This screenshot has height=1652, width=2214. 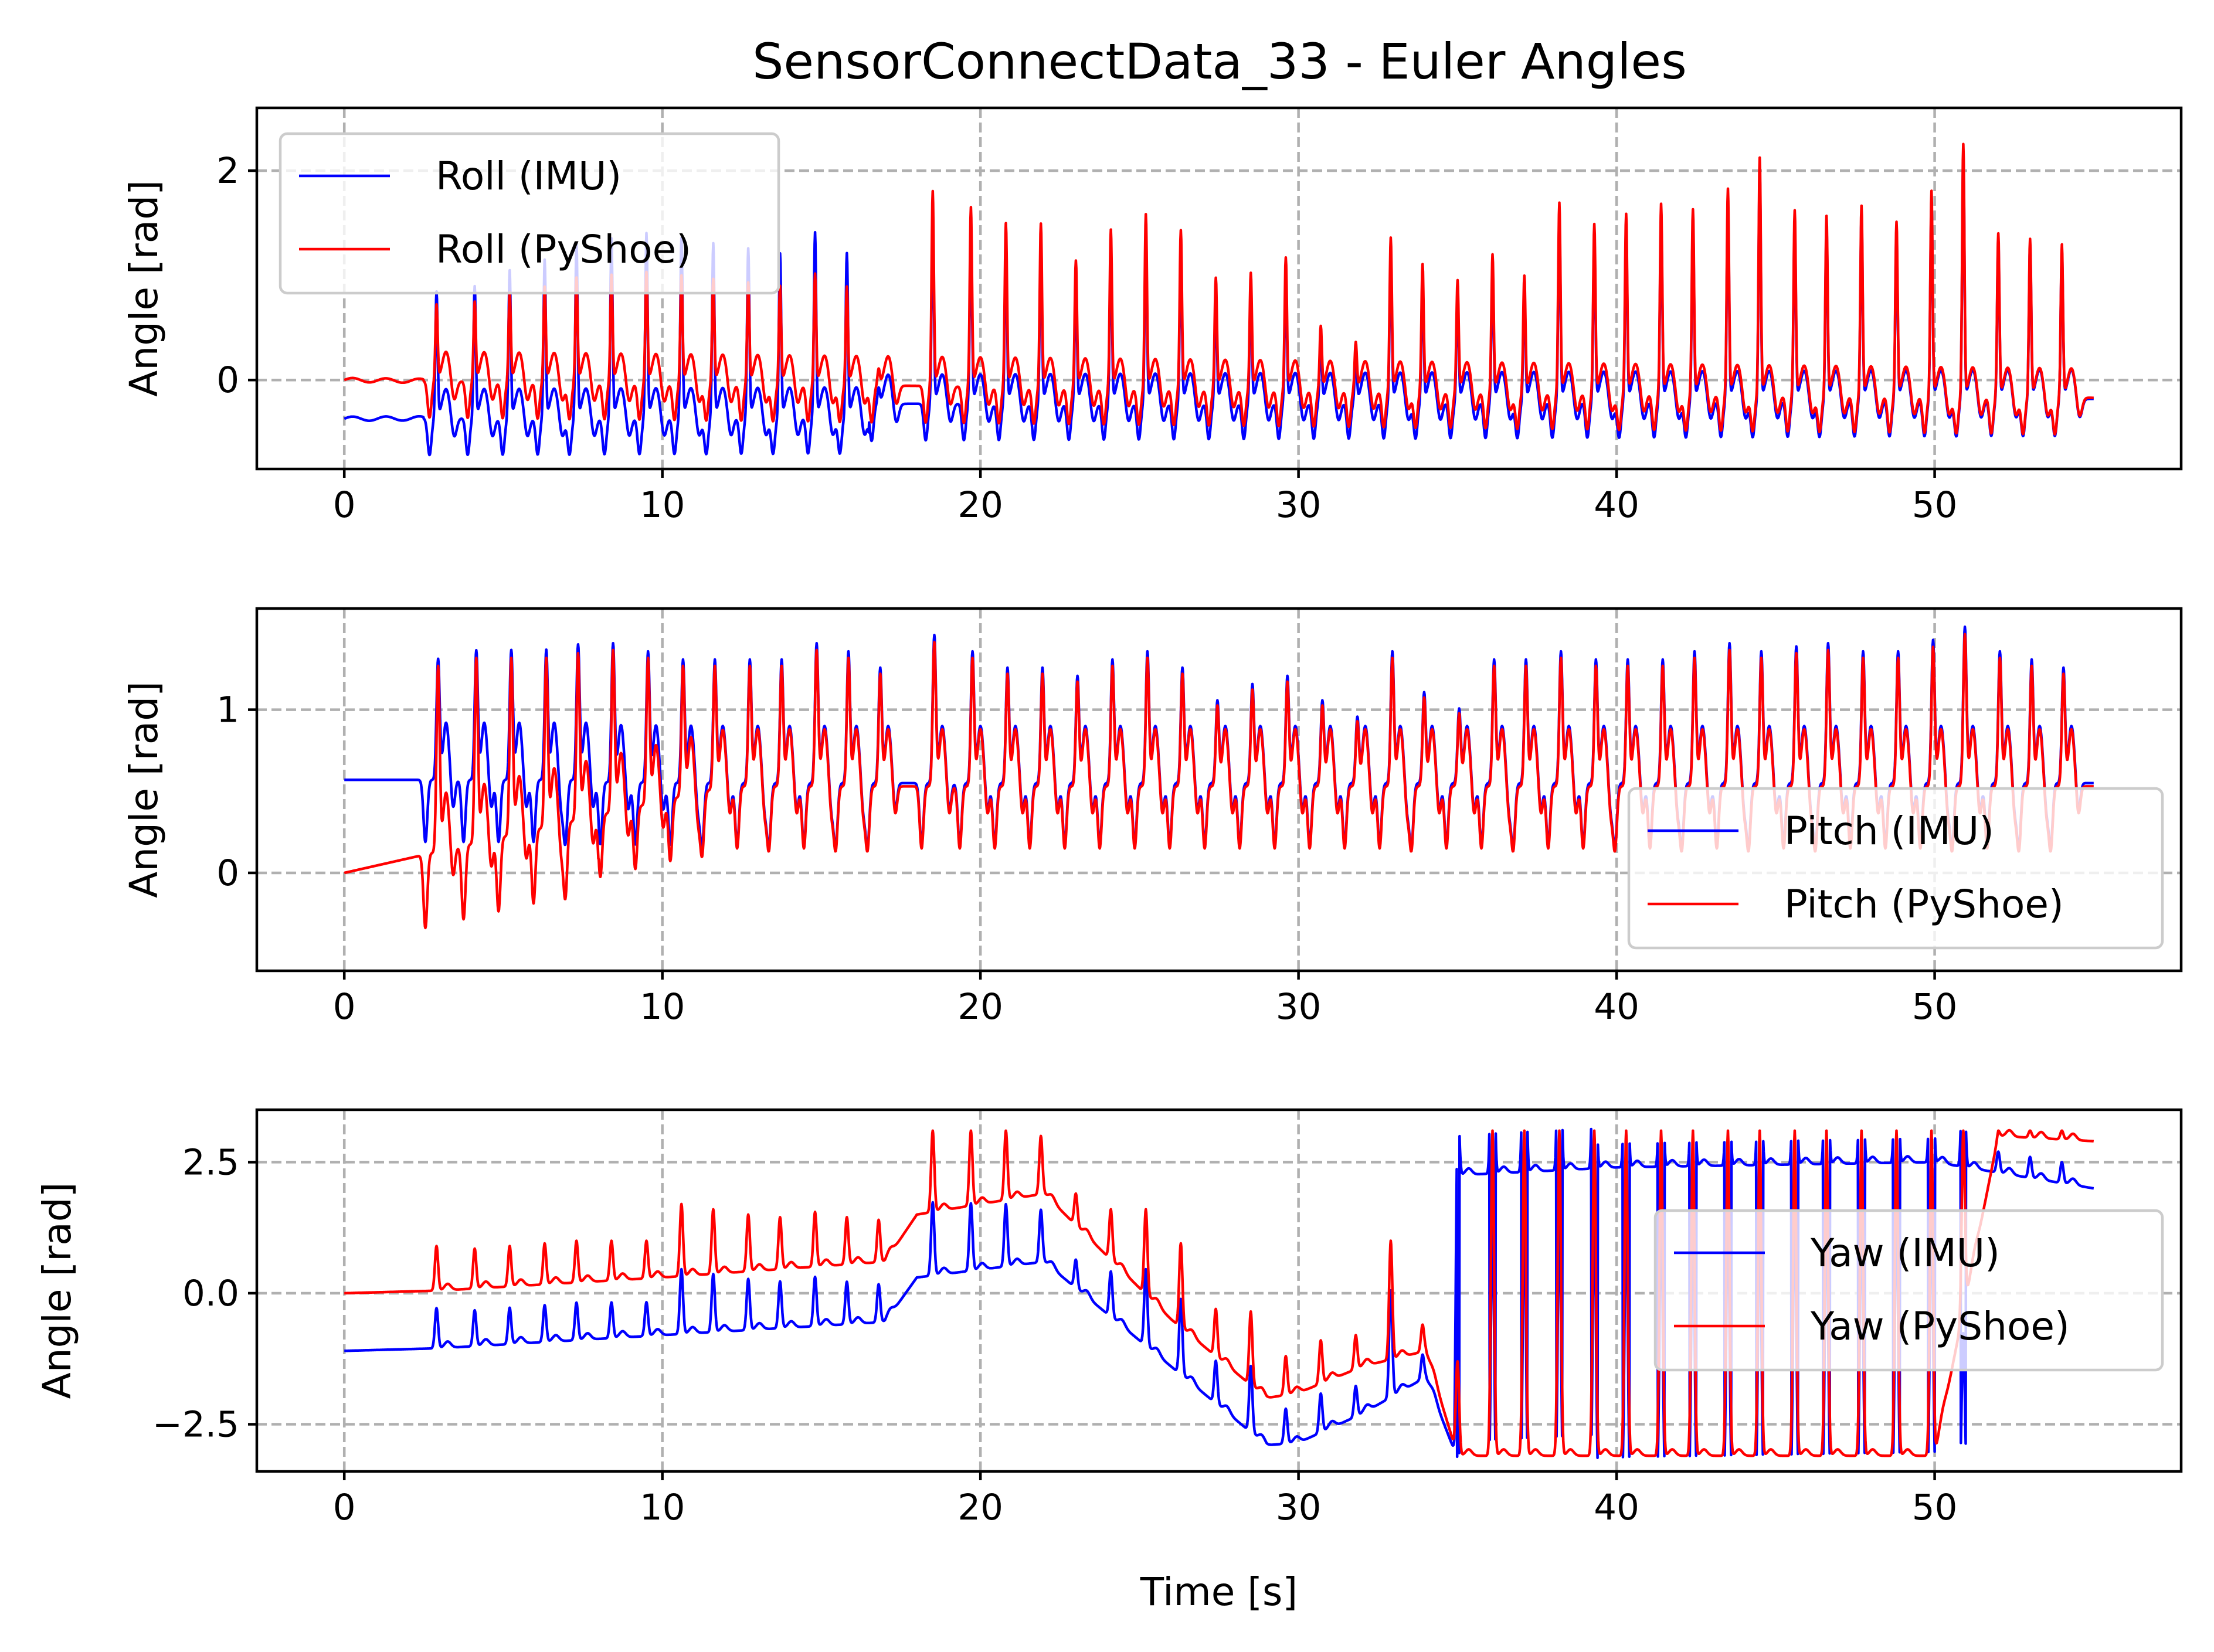 I want to click on legend-label: Pitch (IMU), so click(x=1889, y=831).